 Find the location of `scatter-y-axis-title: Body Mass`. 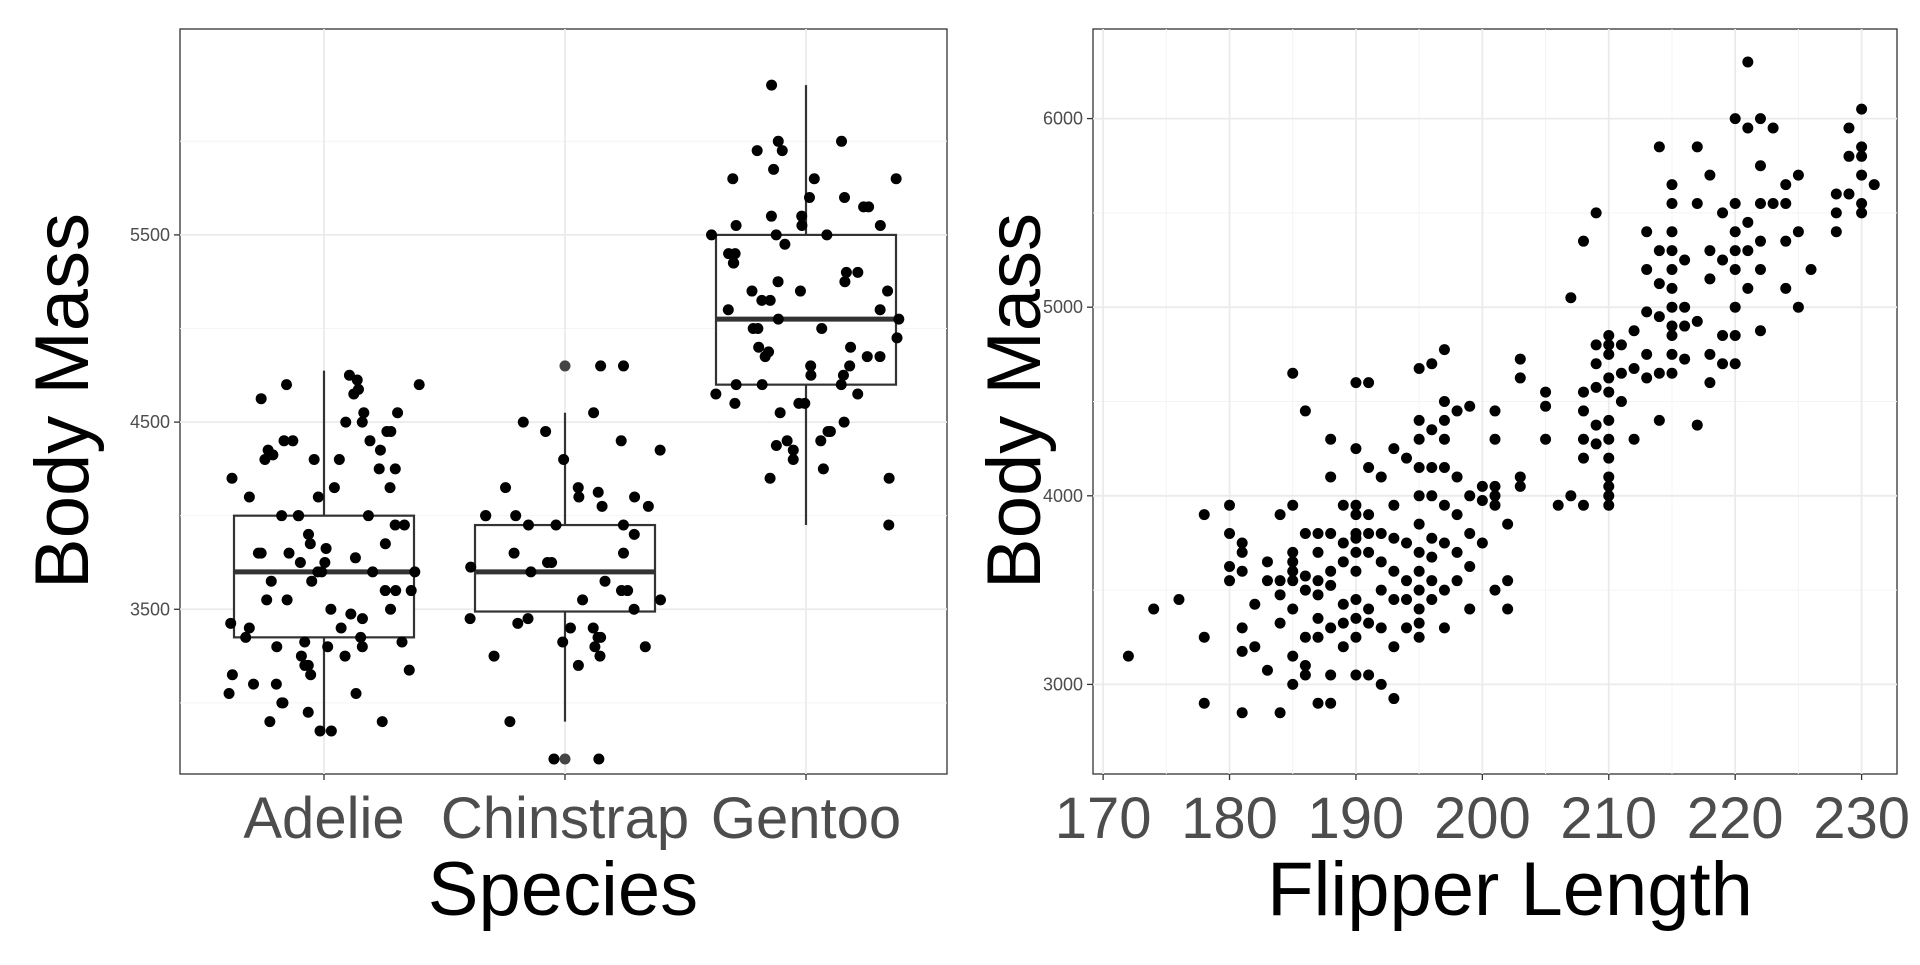

scatter-y-axis-title: Body Mass is located at coordinates (1014, 401).